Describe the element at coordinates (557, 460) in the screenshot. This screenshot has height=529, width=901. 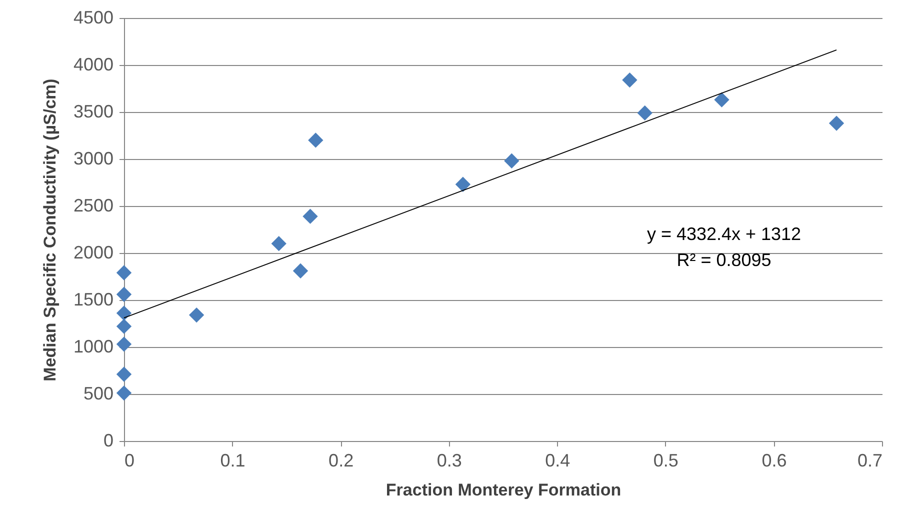
I see `x-tick-label: 0.4` at that location.